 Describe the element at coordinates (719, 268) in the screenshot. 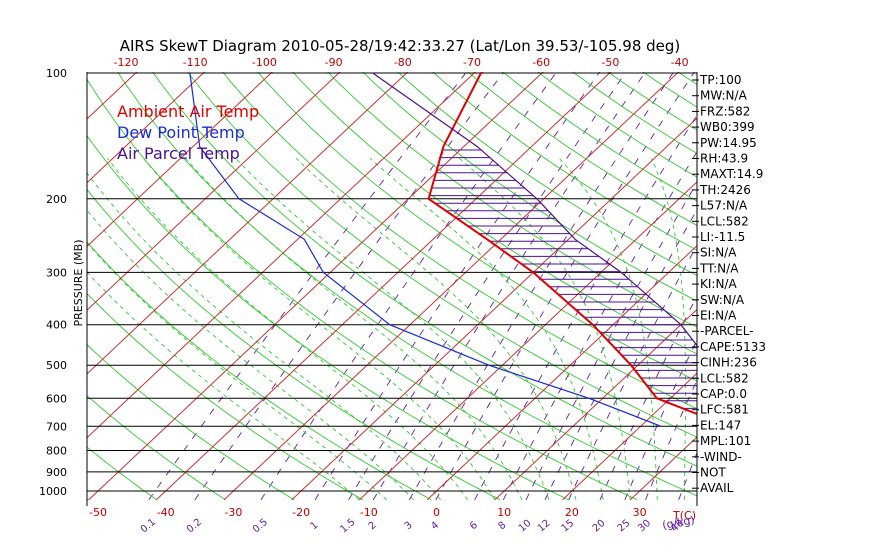

I see `index-label: TT:N/A` at that location.